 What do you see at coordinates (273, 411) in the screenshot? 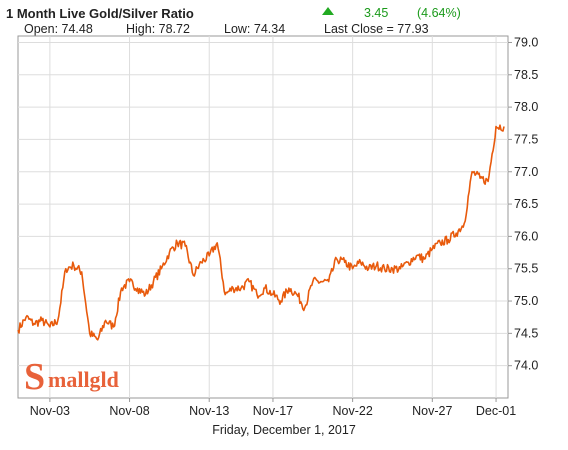
I see `x-tick-label: Nov-17` at bounding box center [273, 411].